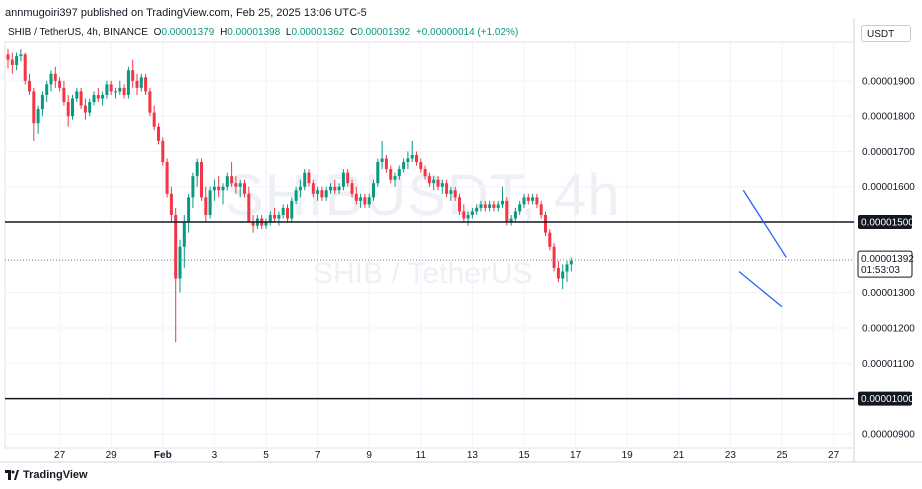  I want to click on ohlc-low-label: L, so click(288, 32).